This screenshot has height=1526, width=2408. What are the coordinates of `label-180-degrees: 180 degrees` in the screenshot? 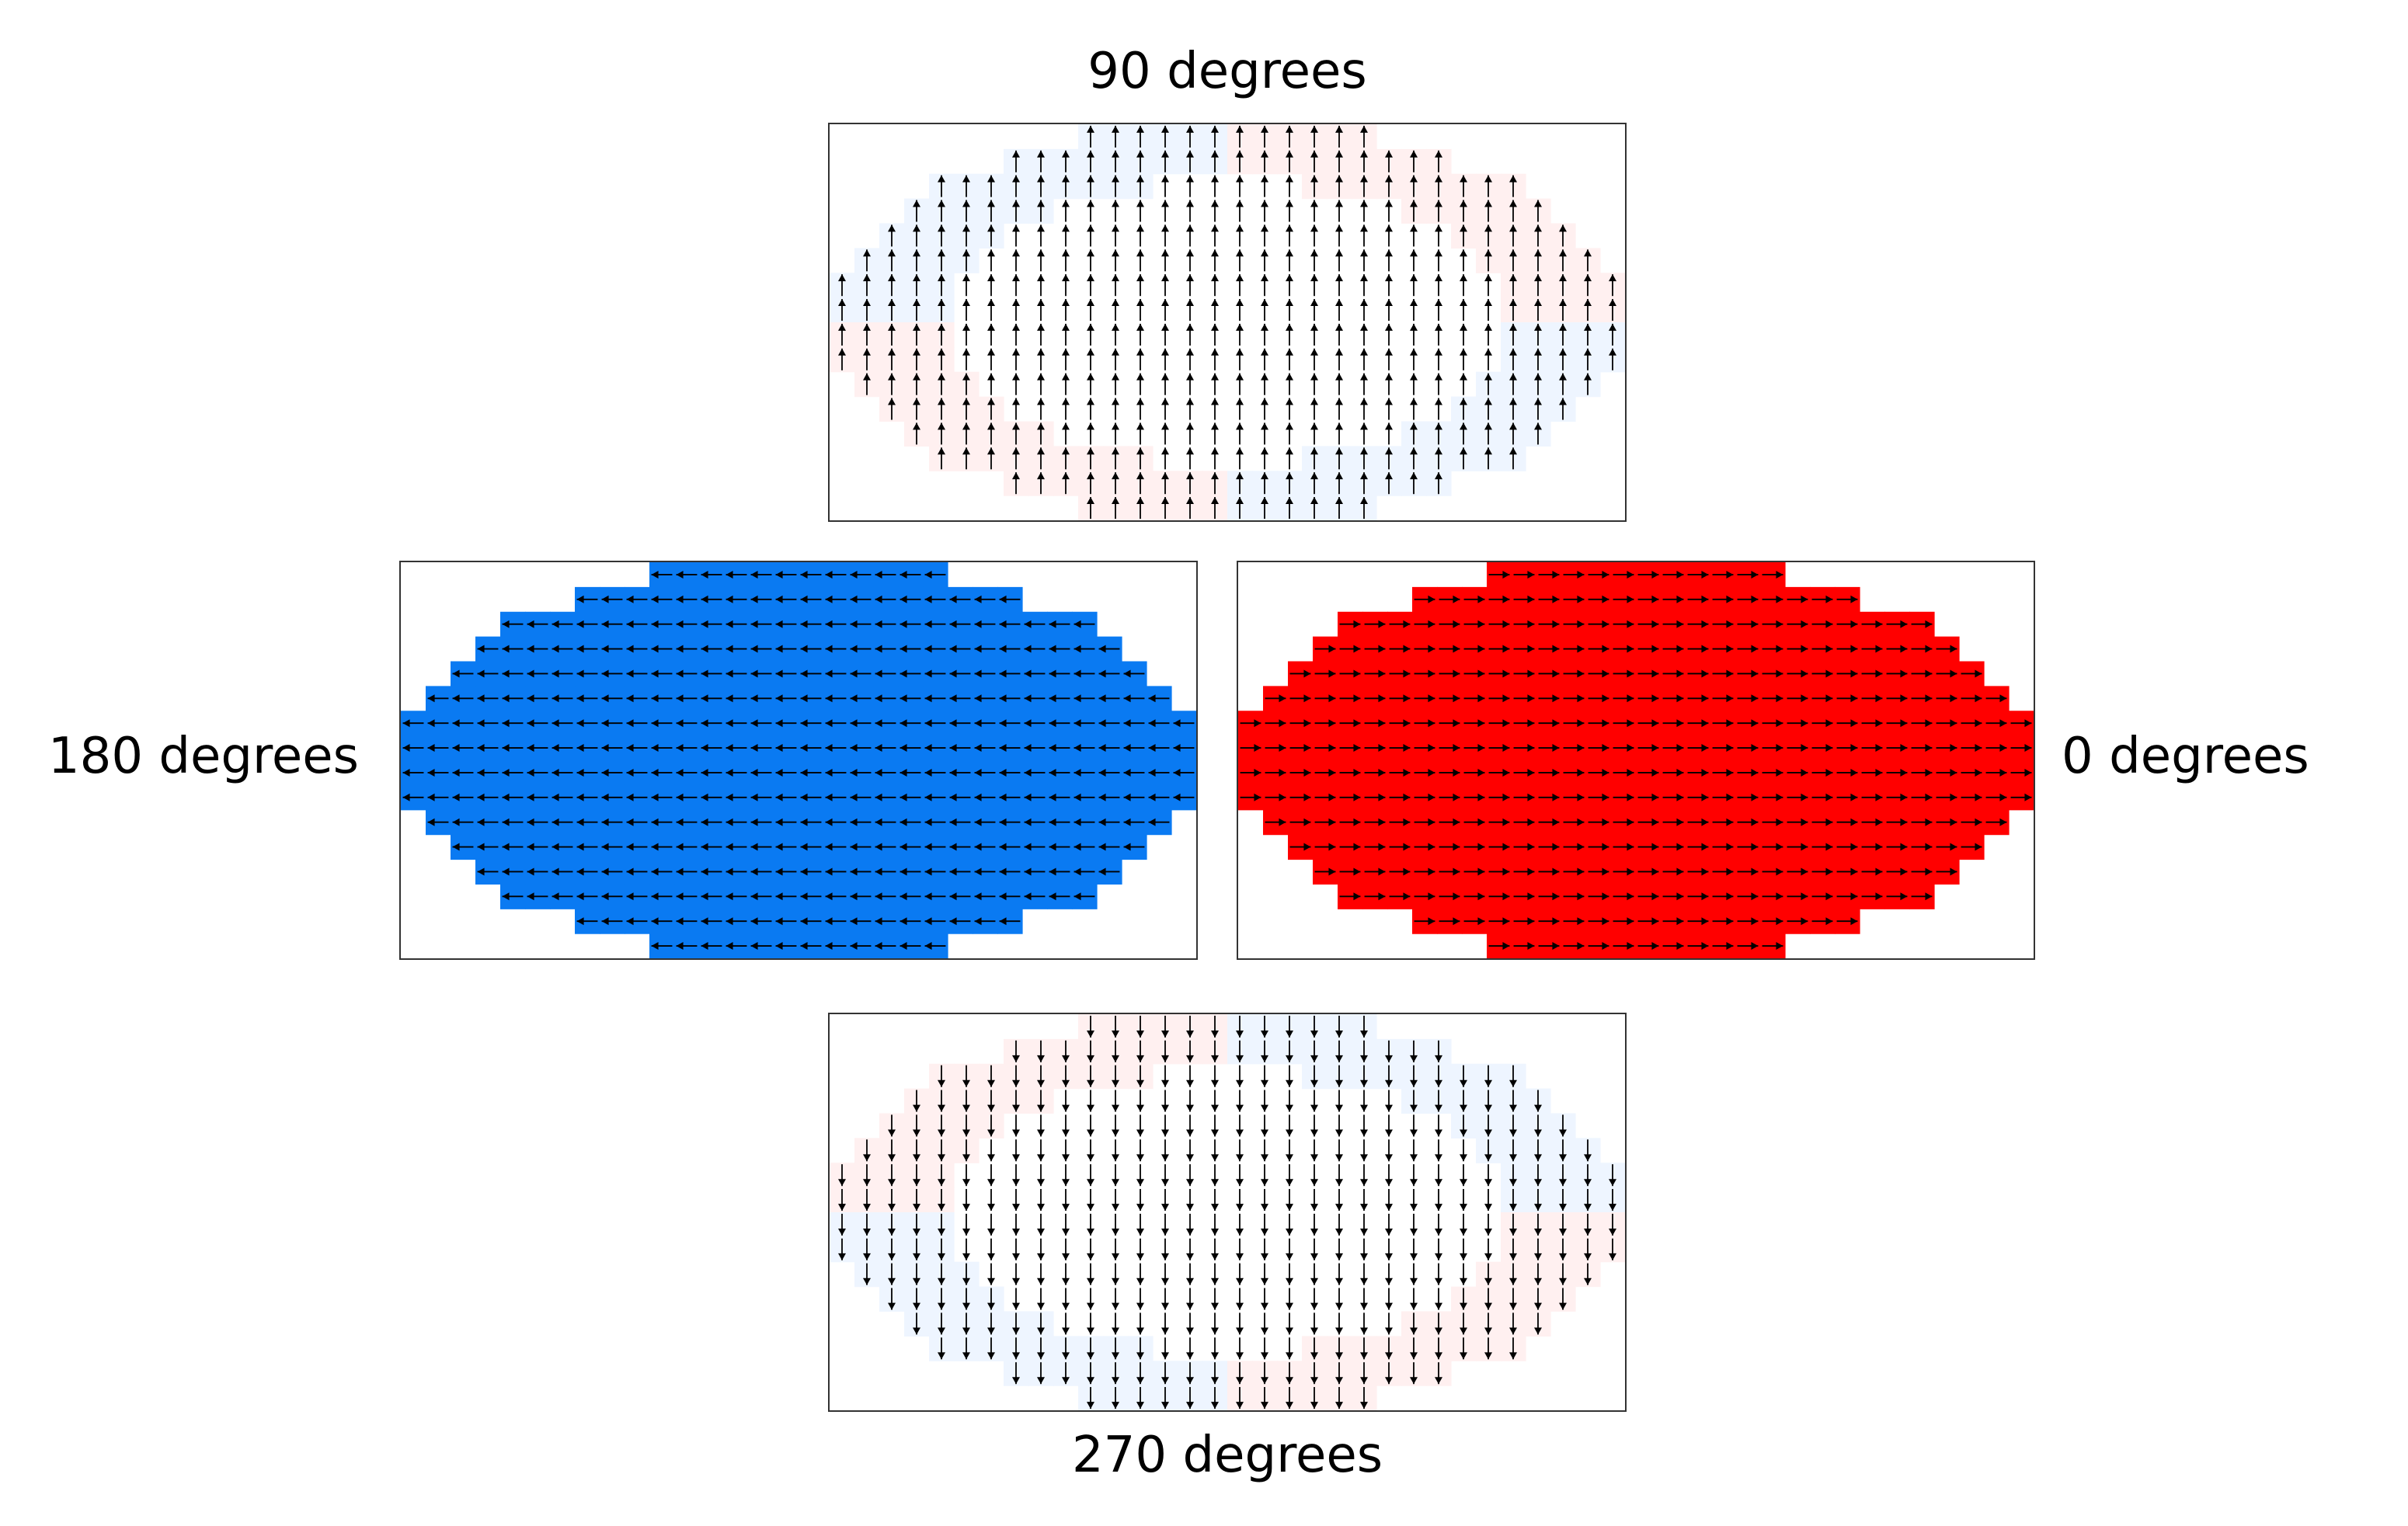 It's located at (203, 756).